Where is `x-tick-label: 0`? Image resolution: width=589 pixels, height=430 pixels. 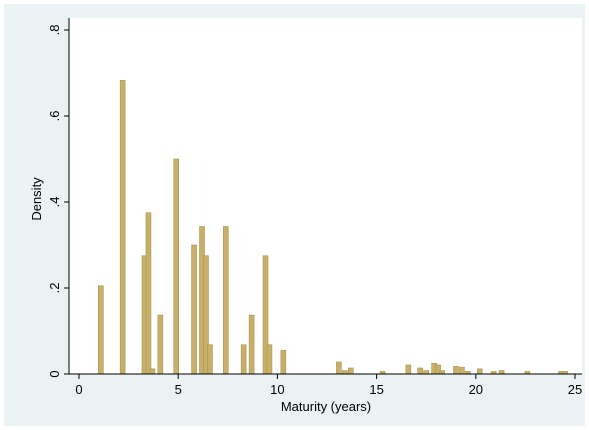
x-tick-label: 0 is located at coordinates (78, 389).